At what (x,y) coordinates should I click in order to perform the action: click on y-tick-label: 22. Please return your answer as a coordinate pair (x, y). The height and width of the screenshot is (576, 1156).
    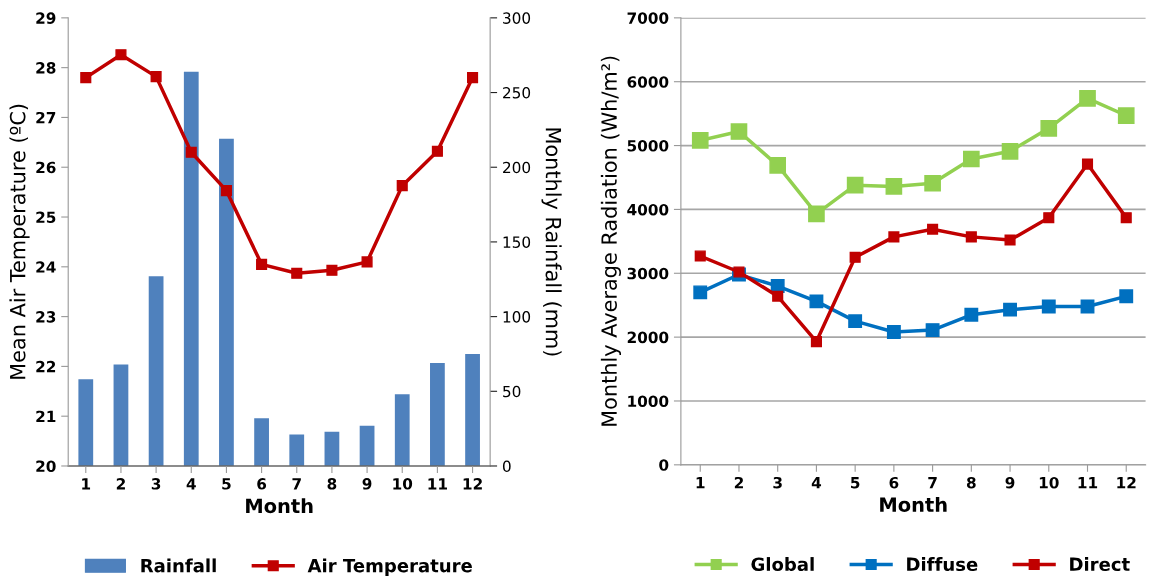
    Looking at the image, I should click on (46, 366).